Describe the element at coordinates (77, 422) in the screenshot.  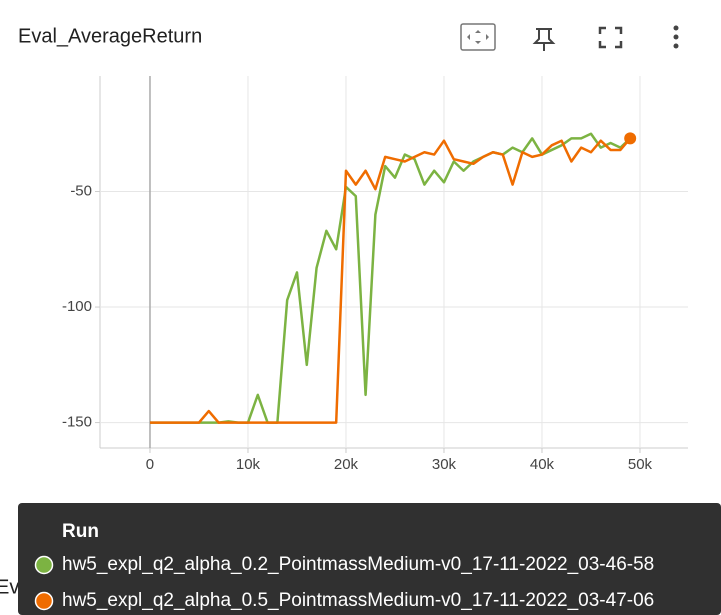
I see `y-tick-label: -150` at that location.